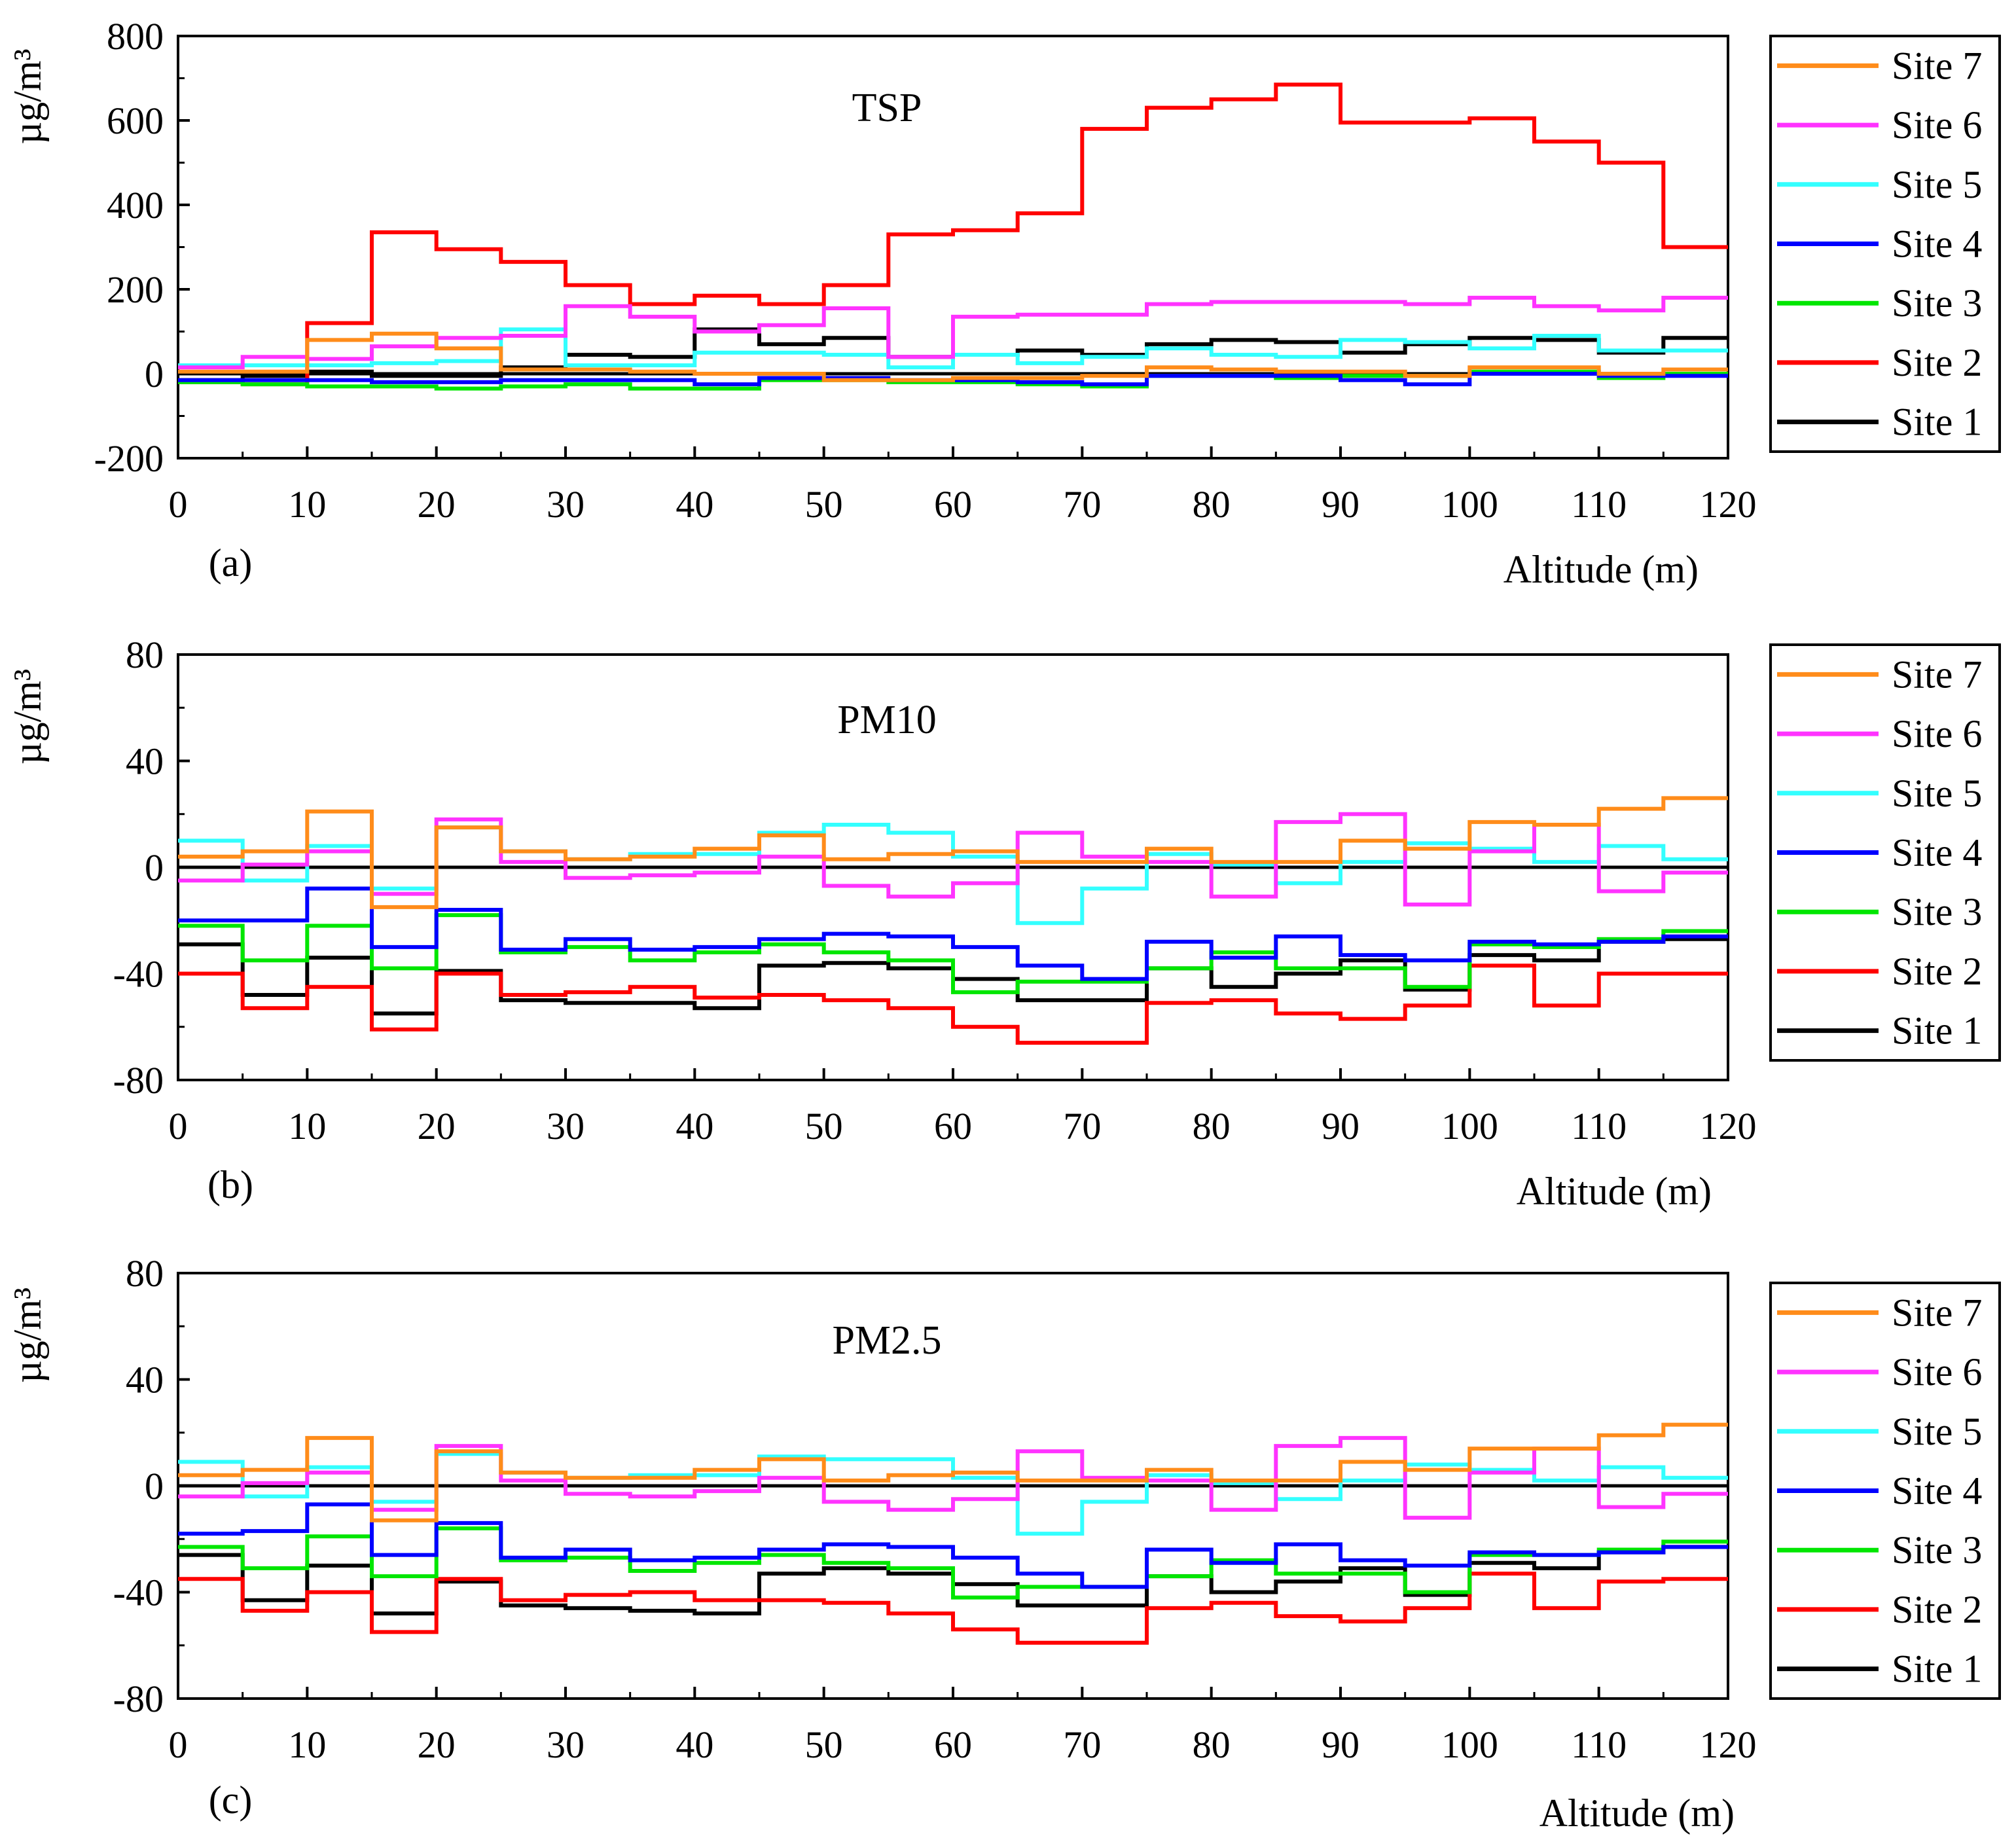 The width and height of the screenshot is (2016, 1836). I want to click on panel-label: (a), so click(231, 563).